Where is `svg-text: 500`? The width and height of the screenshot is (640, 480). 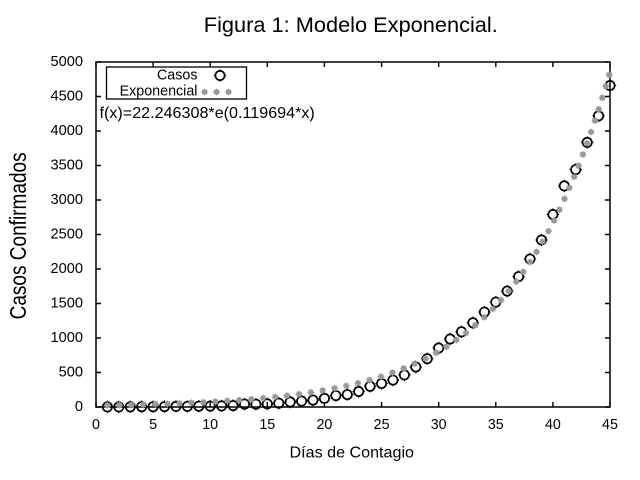 svg-text: 500 is located at coordinates (71, 372).